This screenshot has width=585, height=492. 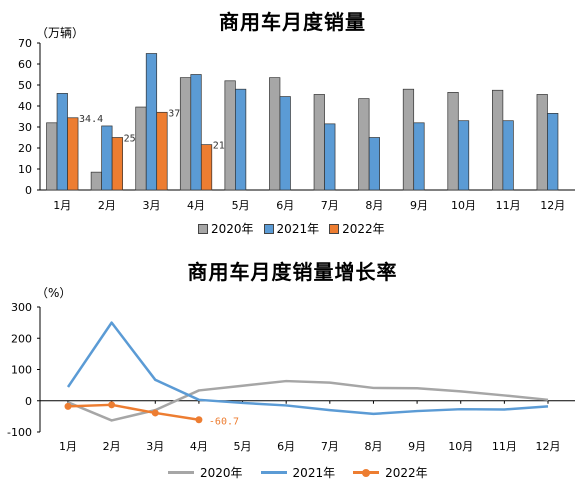 I want to click on bar-x-tick-label: 11月, so click(x=508, y=205).